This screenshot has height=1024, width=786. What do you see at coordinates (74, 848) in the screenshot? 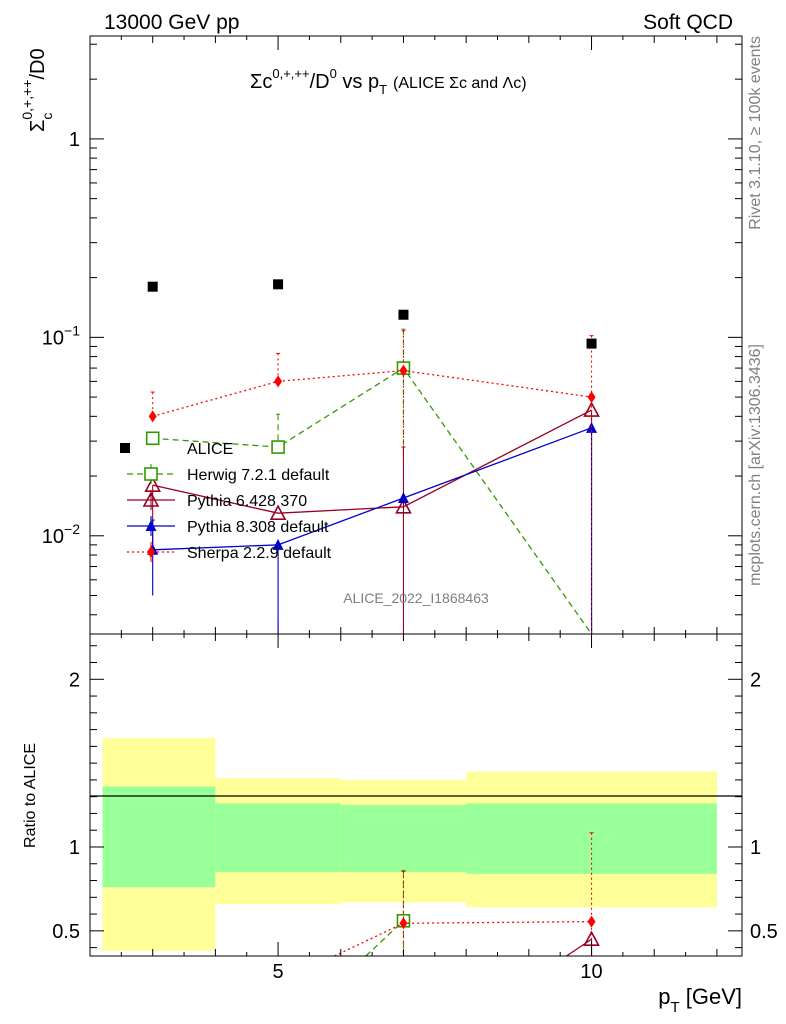
I see `ratio-y-tick-label-left: 1` at bounding box center [74, 848].